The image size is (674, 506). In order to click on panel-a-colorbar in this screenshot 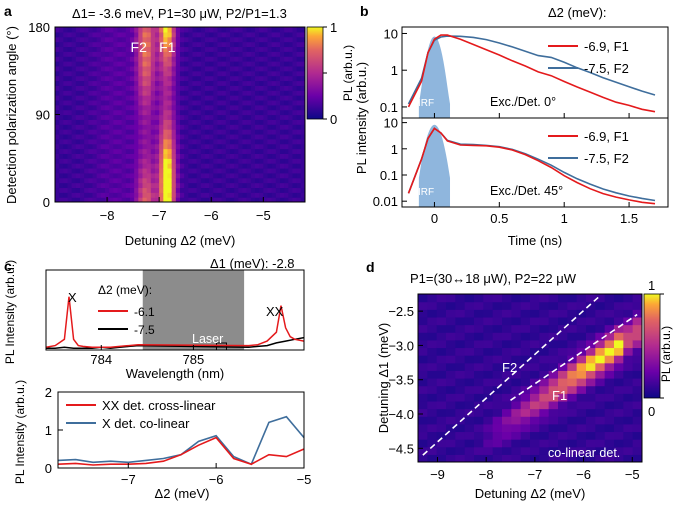, I will do `click(315, 73)`.